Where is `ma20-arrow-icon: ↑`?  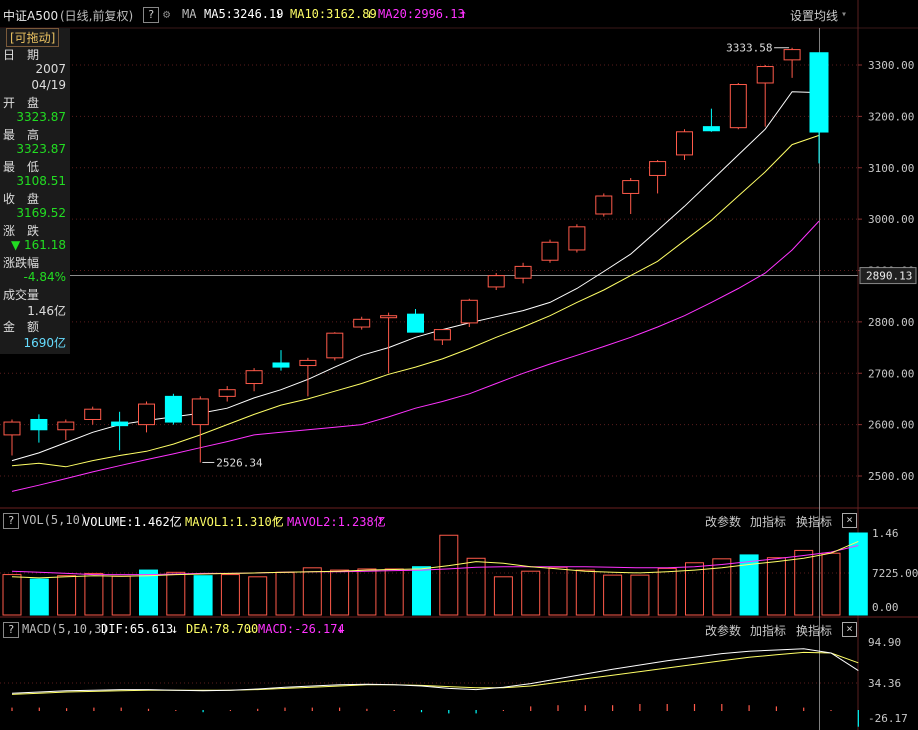
ma20-arrow-icon: ↑ is located at coordinates (464, 14).